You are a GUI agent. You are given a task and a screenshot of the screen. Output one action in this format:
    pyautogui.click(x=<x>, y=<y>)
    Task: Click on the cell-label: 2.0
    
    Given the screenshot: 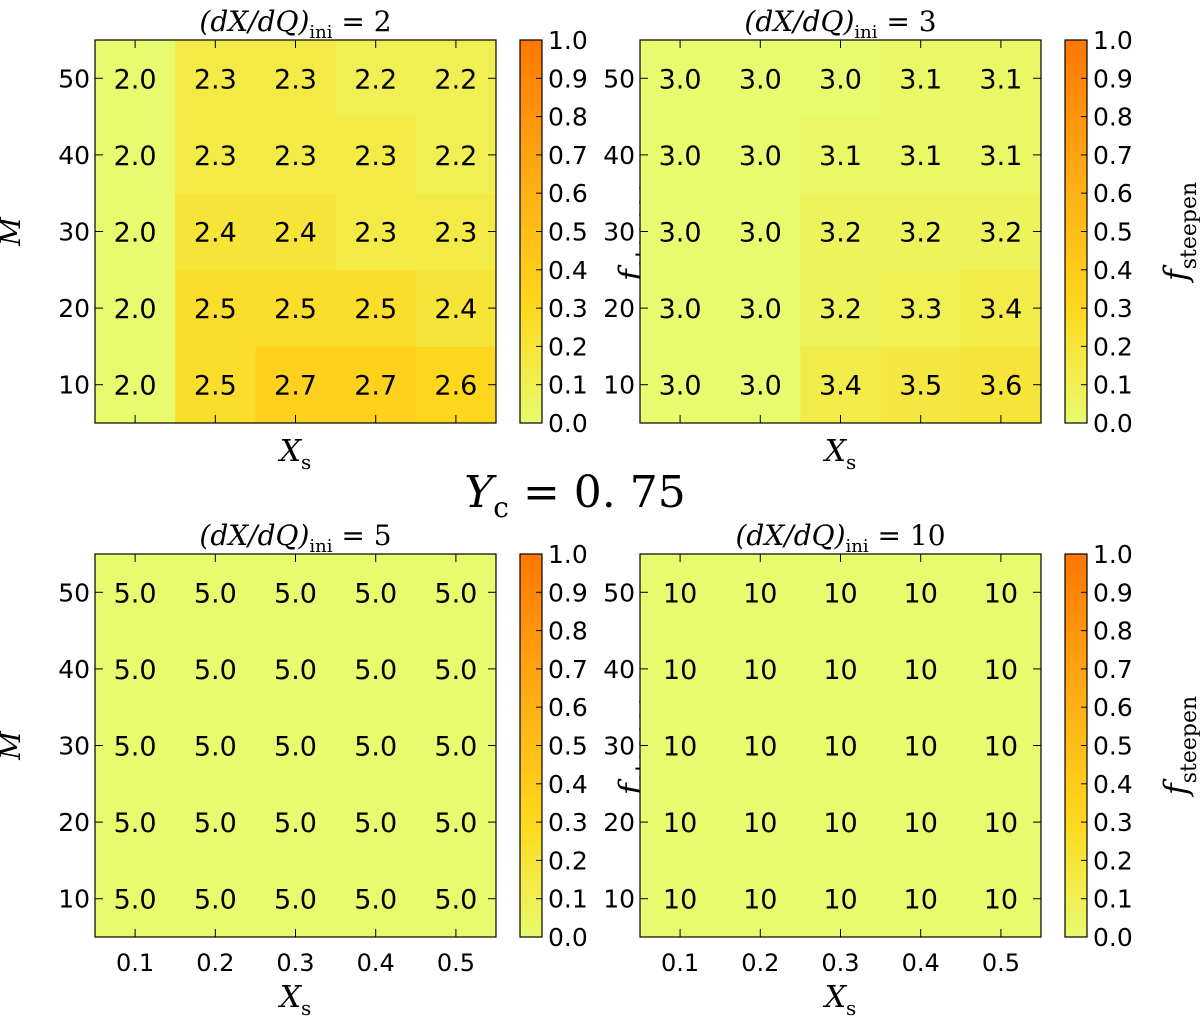 What is the action you would take?
    pyautogui.click(x=135, y=309)
    